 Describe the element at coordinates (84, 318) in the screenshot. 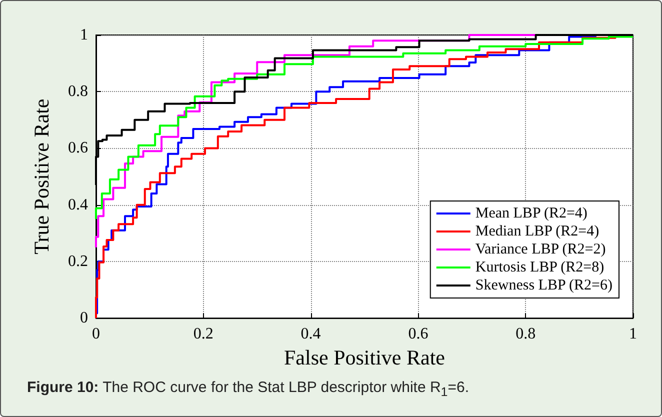

I see `y-tick-label: 0` at that location.